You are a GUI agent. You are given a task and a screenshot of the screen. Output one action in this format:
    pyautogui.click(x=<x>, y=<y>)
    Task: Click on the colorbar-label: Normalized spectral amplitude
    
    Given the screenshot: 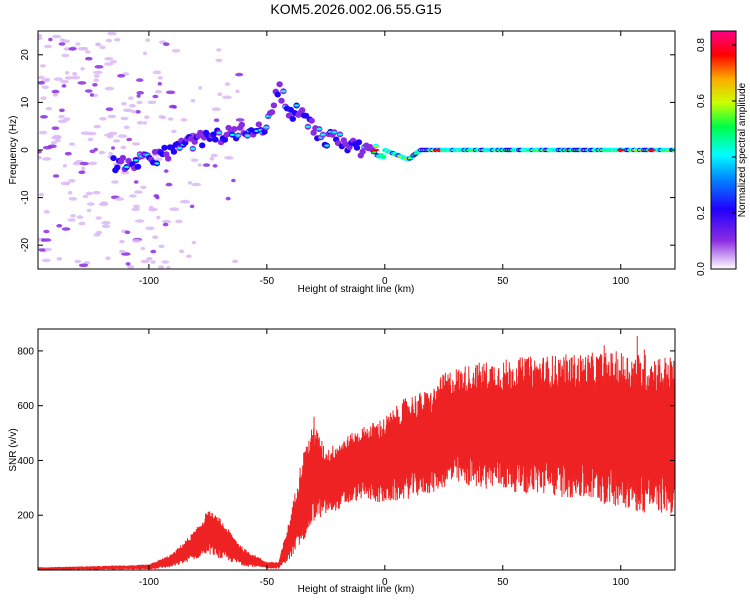 What is the action you would take?
    pyautogui.click(x=742, y=149)
    